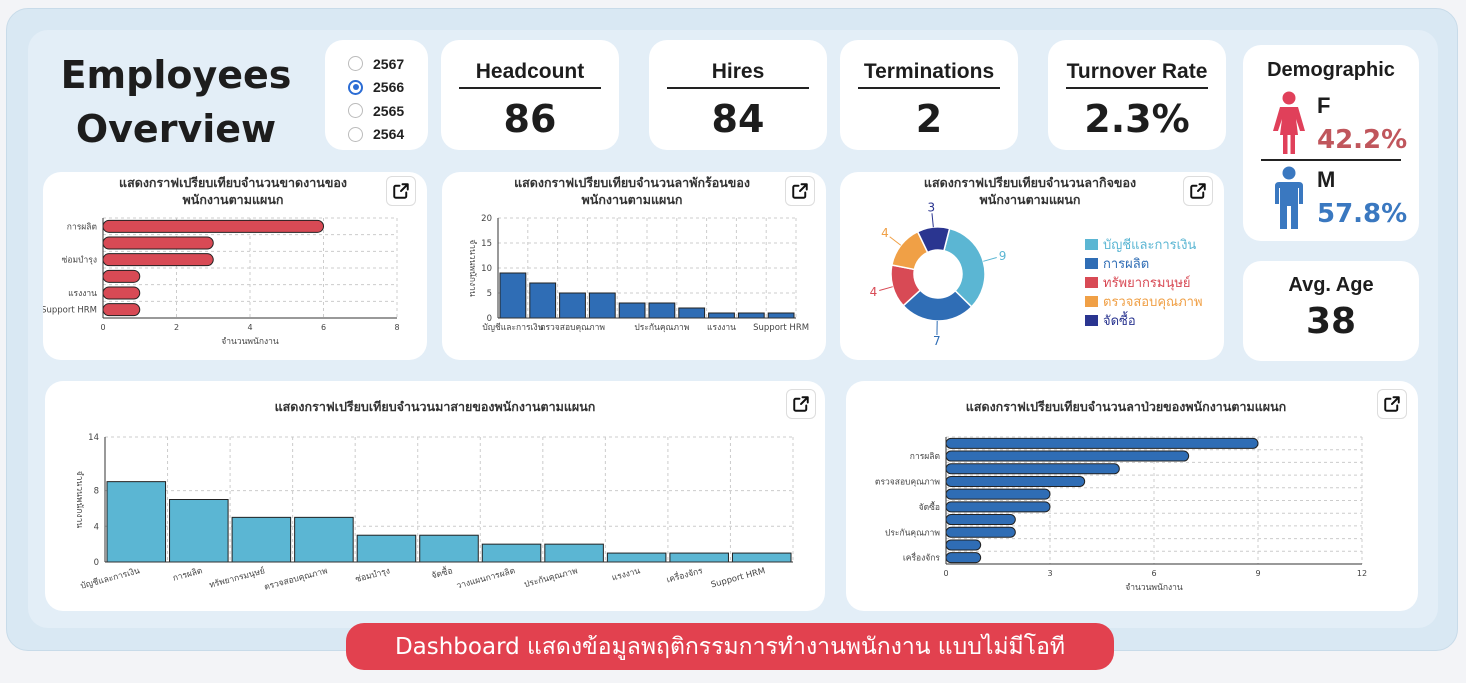  I want to click on male-percentage: 57.8%, so click(1362, 214).